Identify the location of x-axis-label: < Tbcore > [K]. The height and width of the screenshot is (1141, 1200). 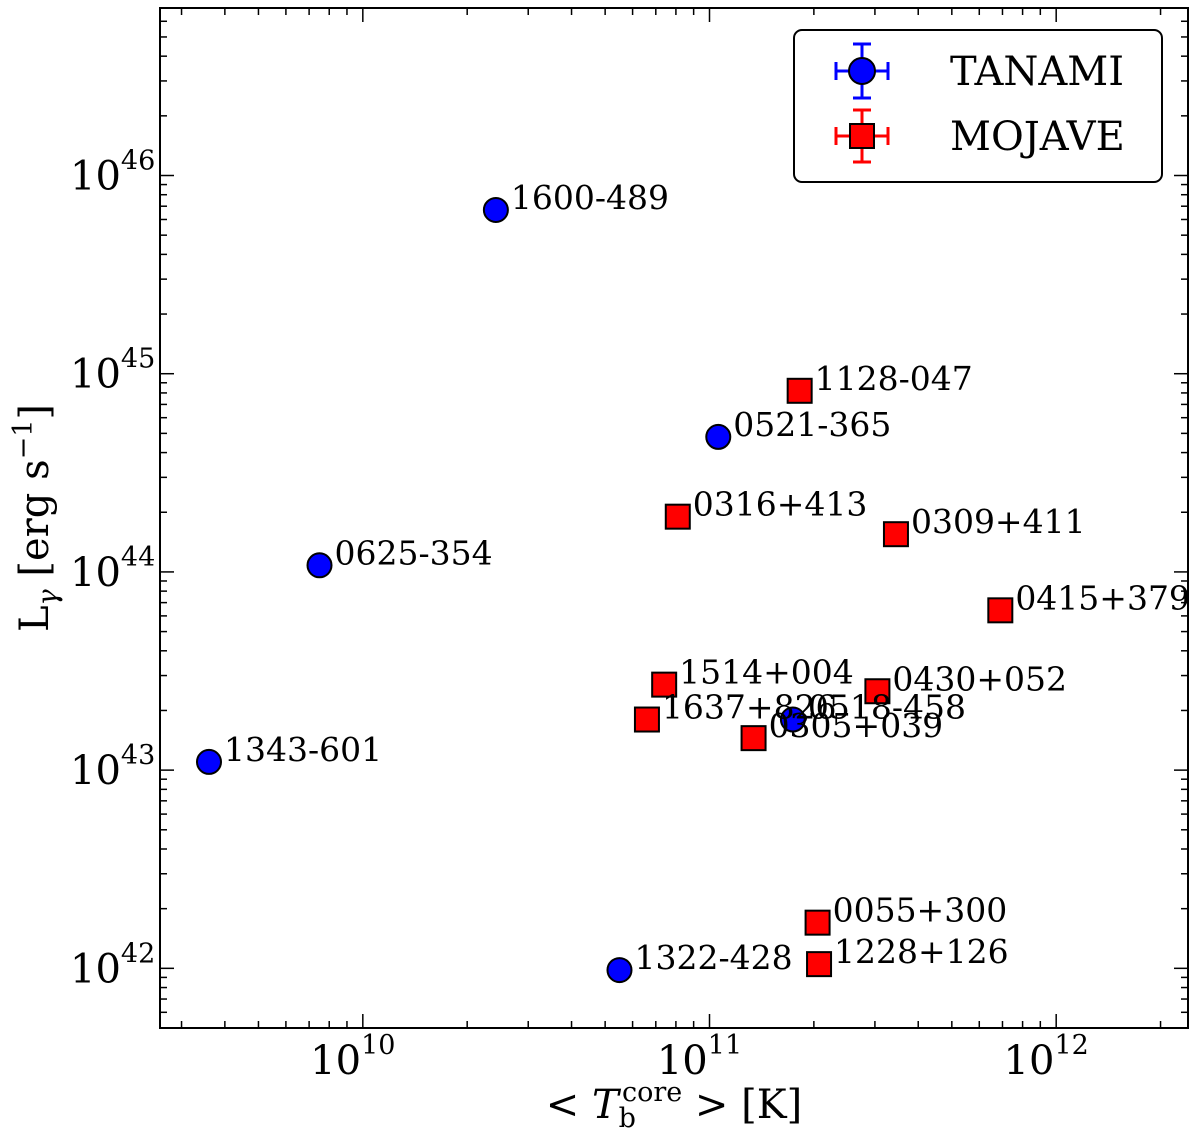
(674, 1105).